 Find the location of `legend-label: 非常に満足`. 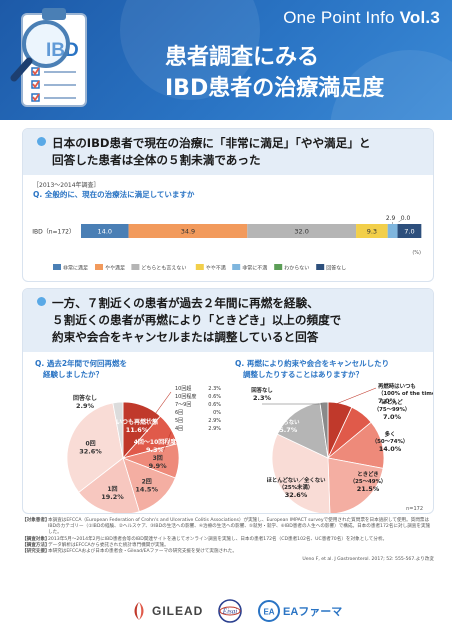

legend-label: 非常に満足 is located at coordinates (75, 267).